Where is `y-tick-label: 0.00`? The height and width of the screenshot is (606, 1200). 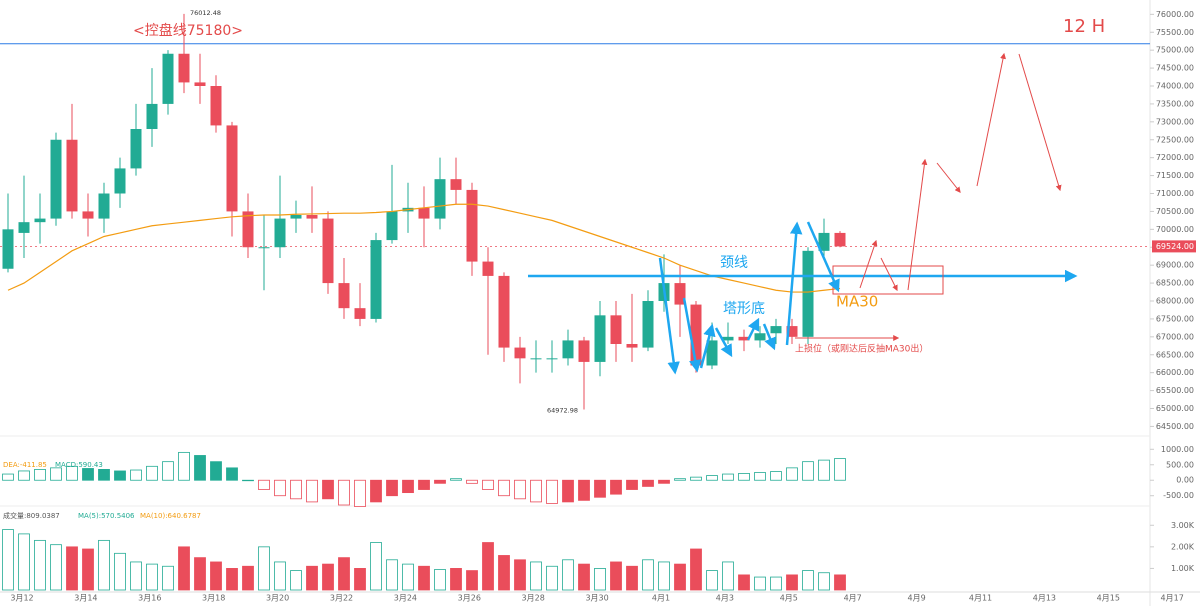 y-tick-label: 0.00 is located at coordinates (1185, 480).